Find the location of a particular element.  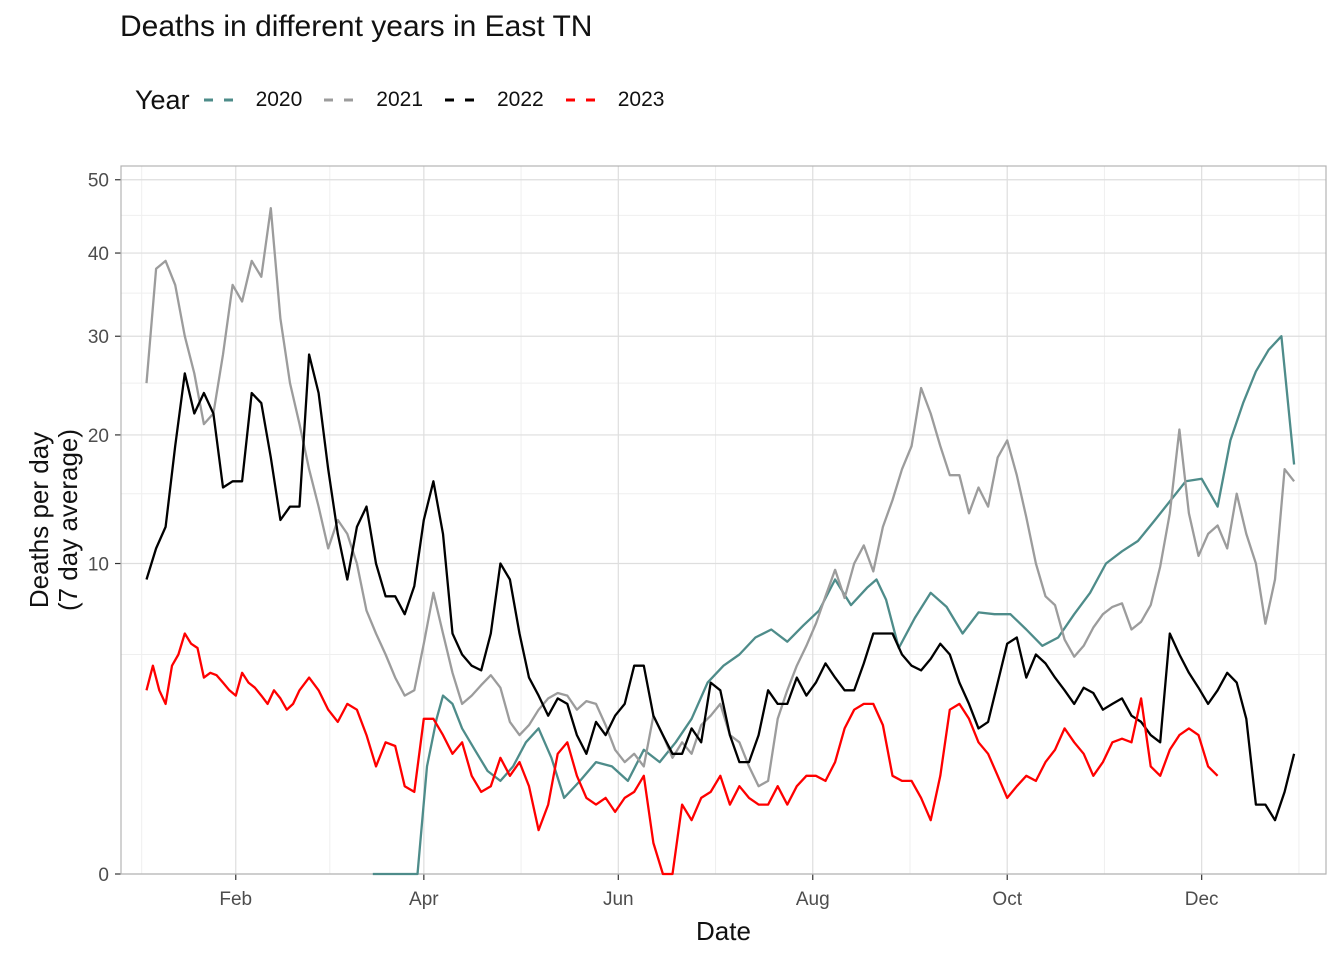

x-tick-label: Apr is located at coordinates (424, 899).